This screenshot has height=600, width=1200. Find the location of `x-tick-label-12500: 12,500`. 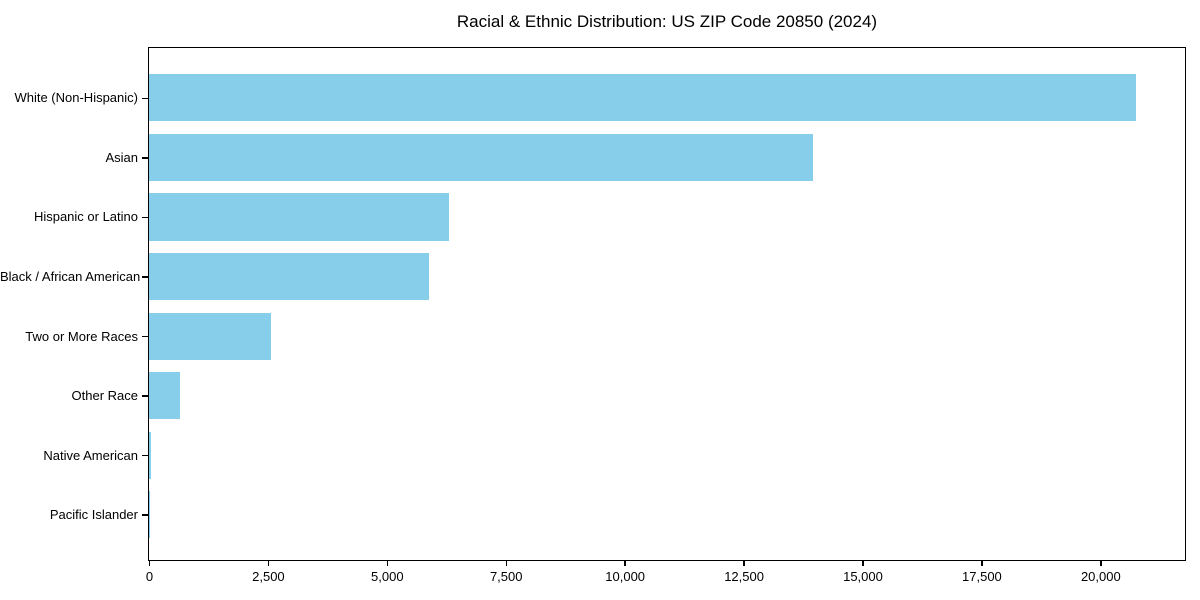

x-tick-label-12500: 12,500 is located at coordinates (744, 576).